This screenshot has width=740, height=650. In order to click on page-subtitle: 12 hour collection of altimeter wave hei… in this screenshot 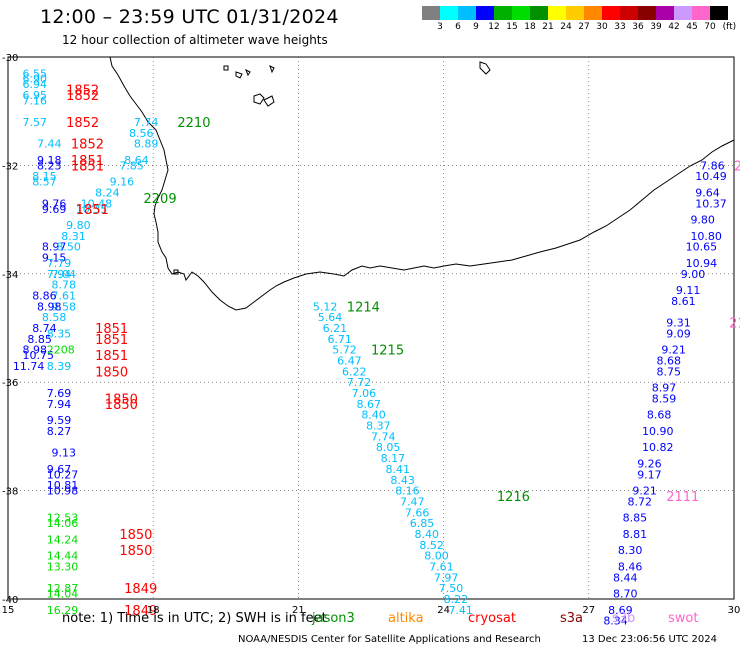, I will do `click(195, 40)`.